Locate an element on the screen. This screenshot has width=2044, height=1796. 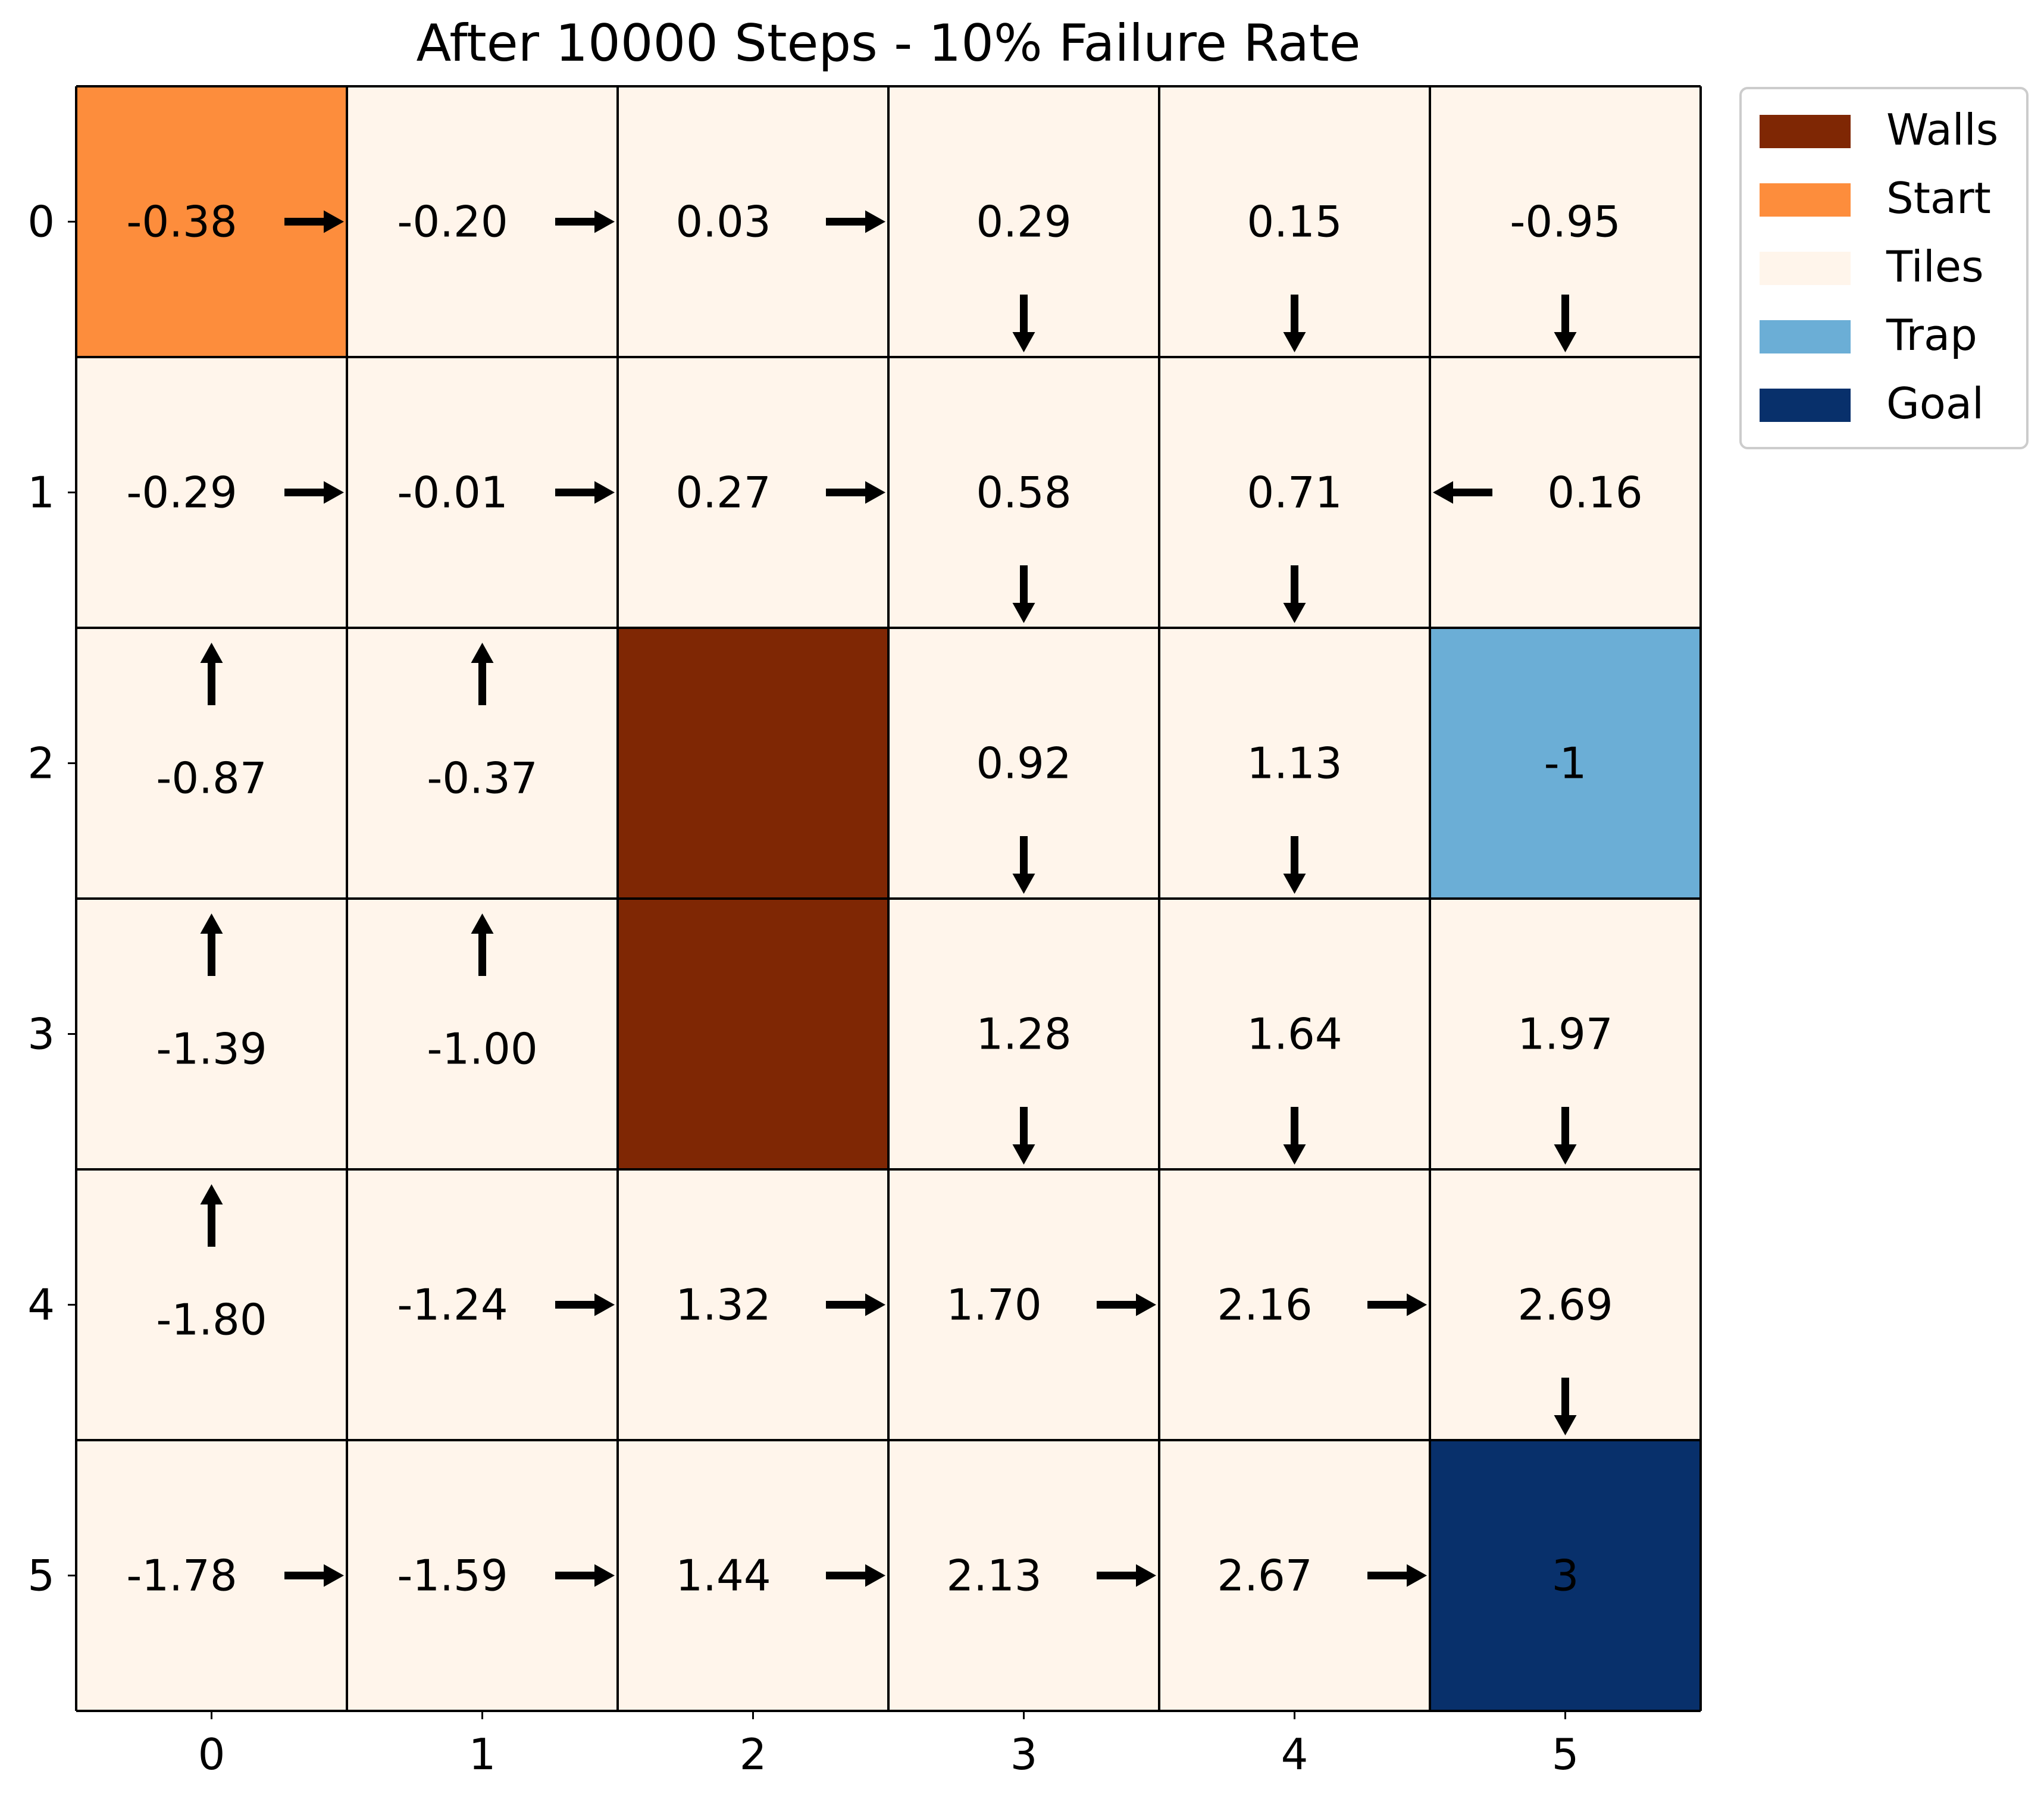
chart-title: After 10000 Steps - 10% Failure Rate is located at coordinates (888, 43).